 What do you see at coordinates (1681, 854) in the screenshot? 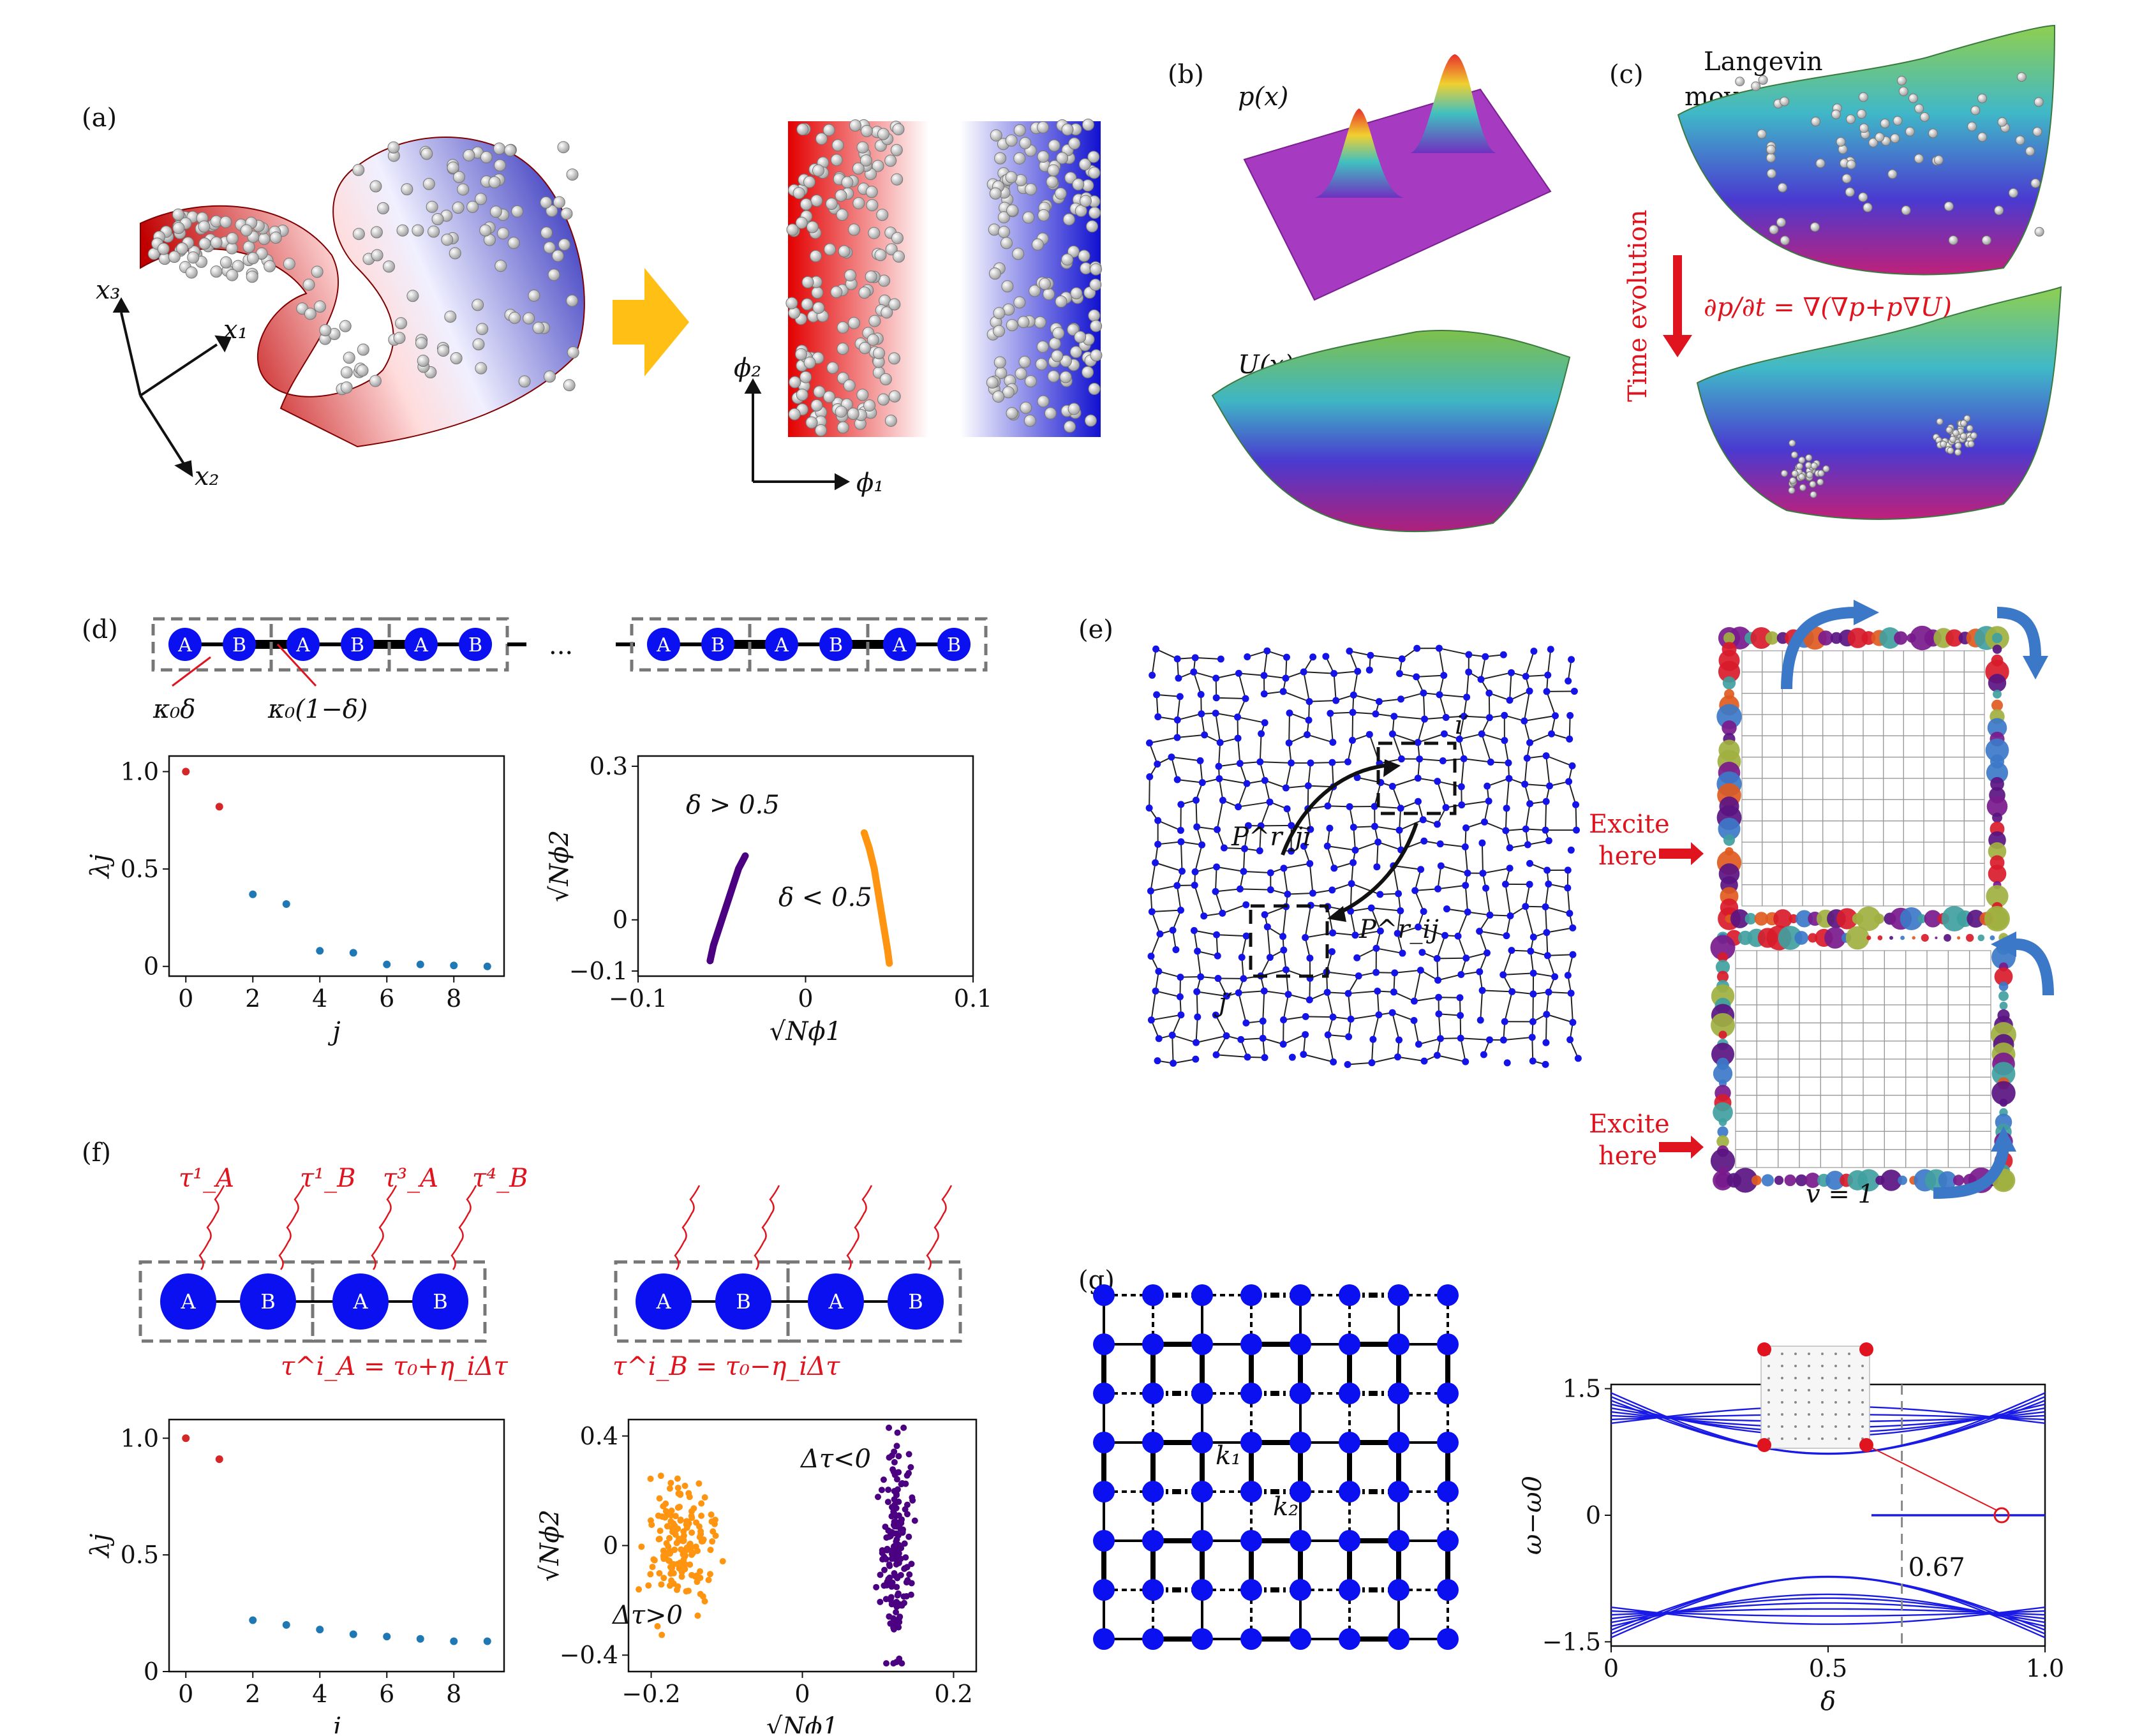
I see `excite-arrow-top` at bounding box center [1681, 854].